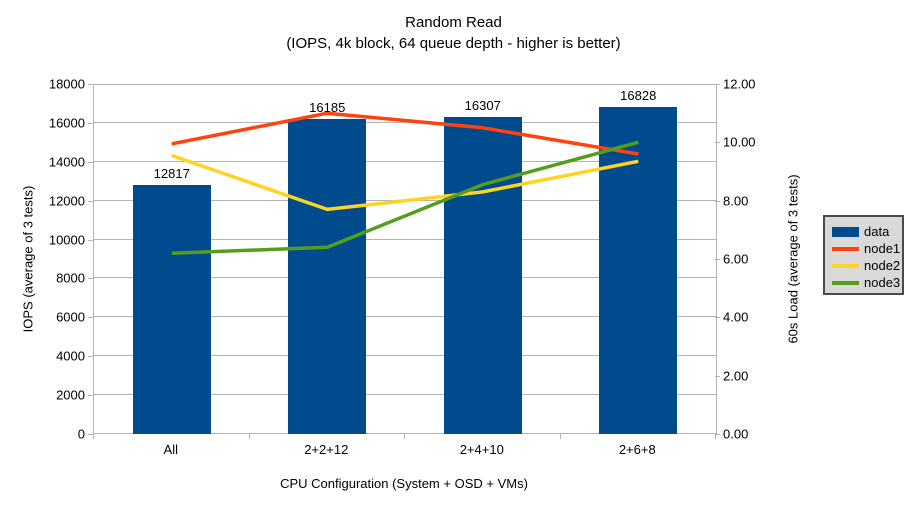  I want to click on right-axis-title: 60s Load (average of 3 tests), so click(793, 259).